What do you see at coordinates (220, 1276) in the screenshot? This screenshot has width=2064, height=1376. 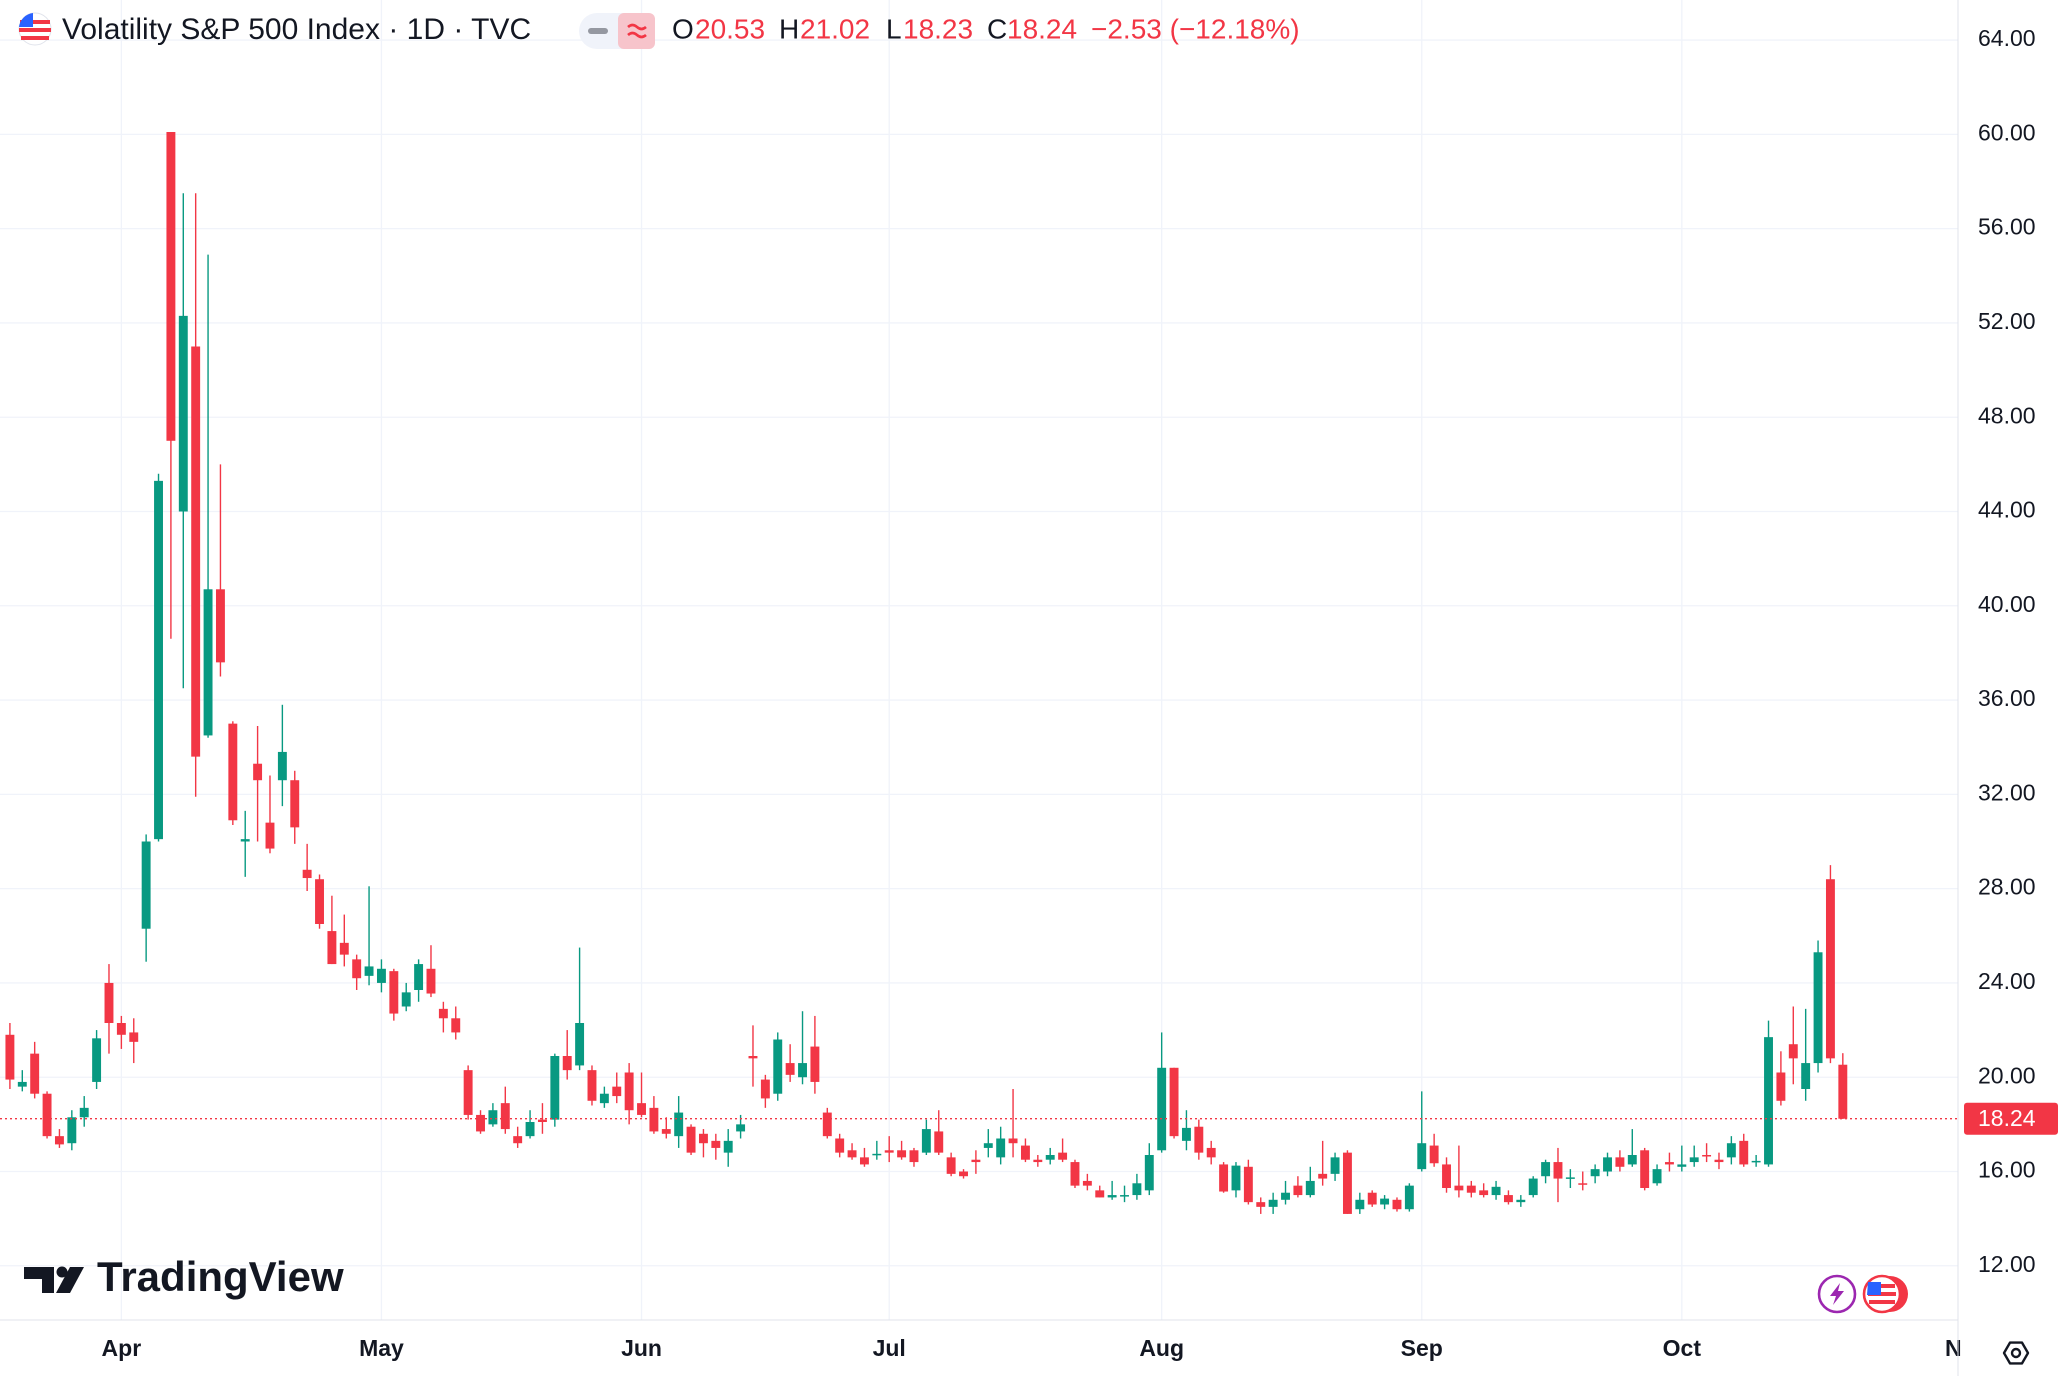 I see `watermark-text: TradingView` at bounding box center [220, 1276].